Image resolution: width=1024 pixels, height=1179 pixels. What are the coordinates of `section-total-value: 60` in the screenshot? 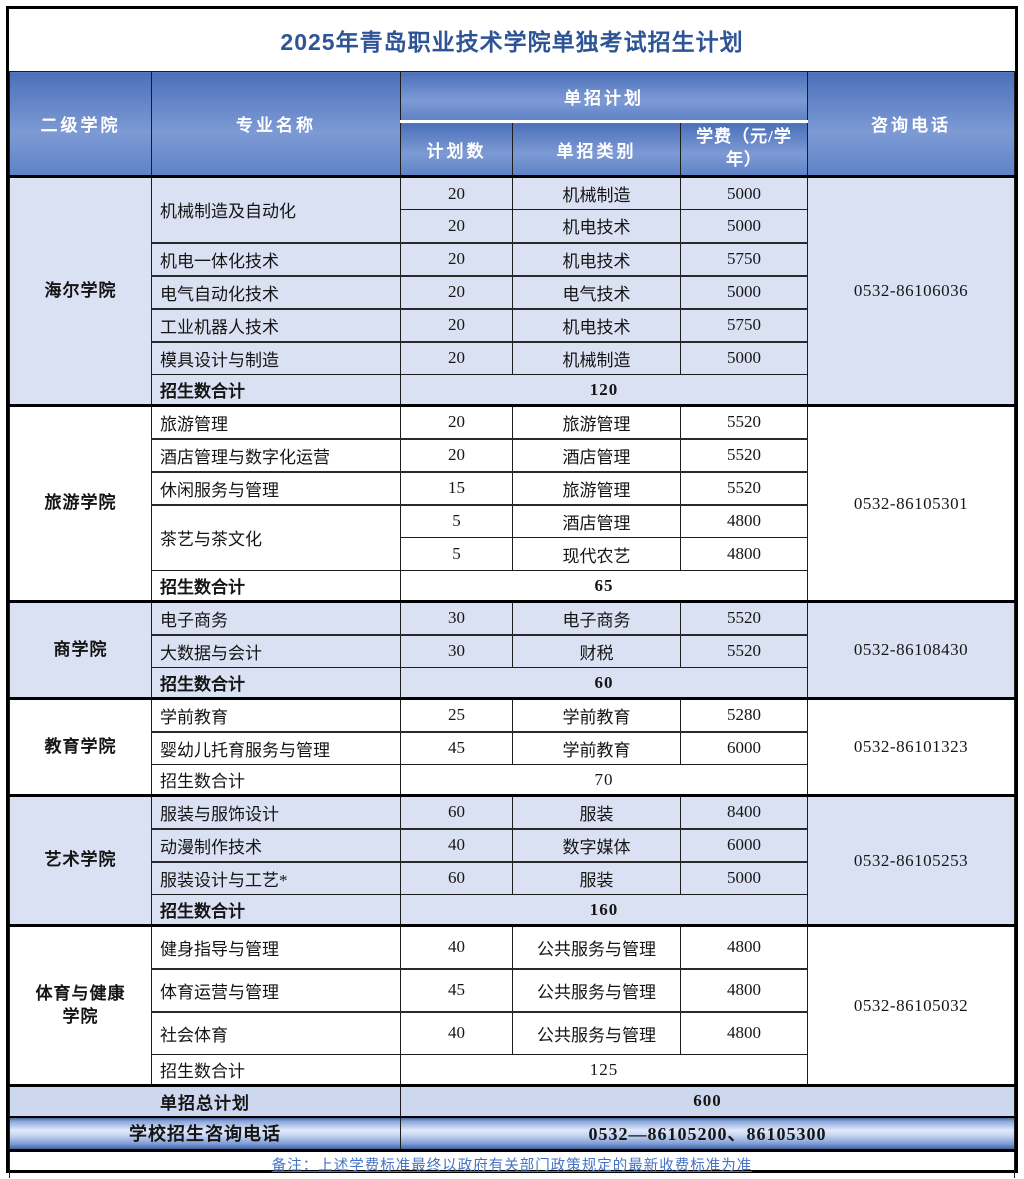 It's located at (604, 683).